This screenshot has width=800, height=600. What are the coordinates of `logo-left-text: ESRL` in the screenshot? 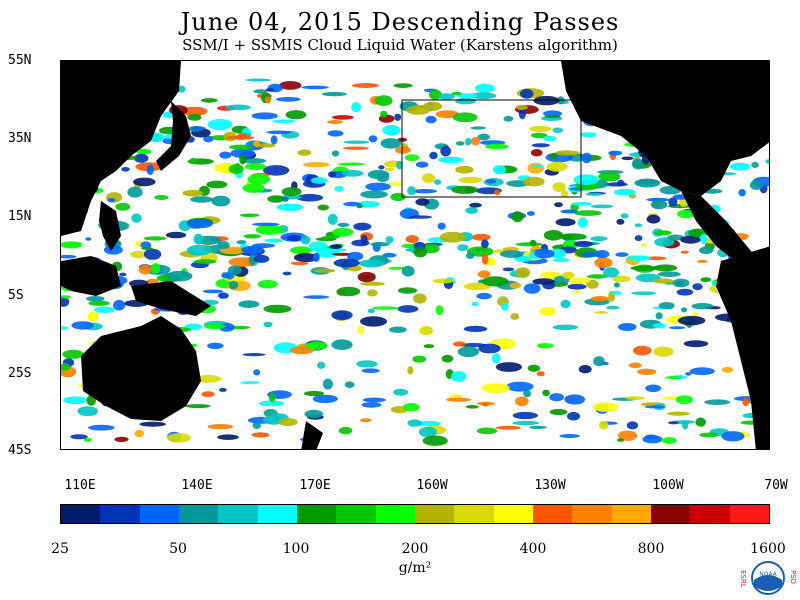 It's located at (743, 579).